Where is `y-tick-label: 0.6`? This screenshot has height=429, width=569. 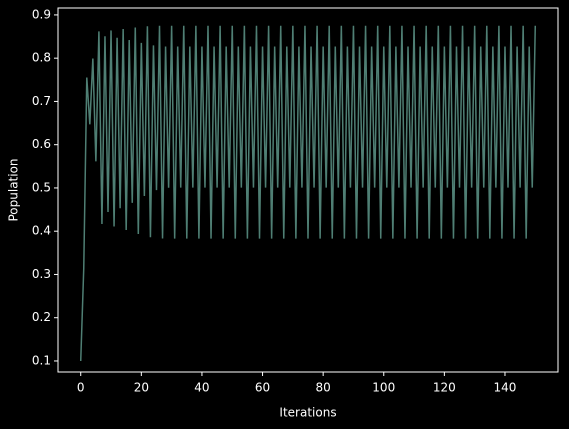
y-tick-label: 0.6 is located at coordinates (41, 144).